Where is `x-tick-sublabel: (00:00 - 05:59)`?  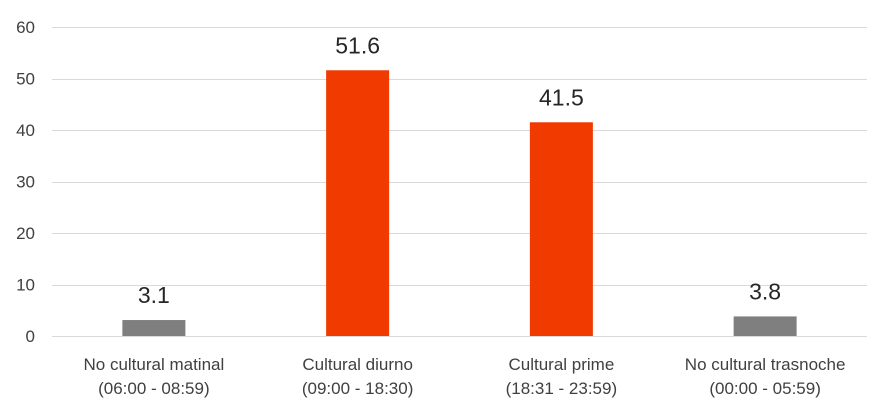
x-tick-sublabel: (00:00 - 05:59) is located at coordinates (765, 388).